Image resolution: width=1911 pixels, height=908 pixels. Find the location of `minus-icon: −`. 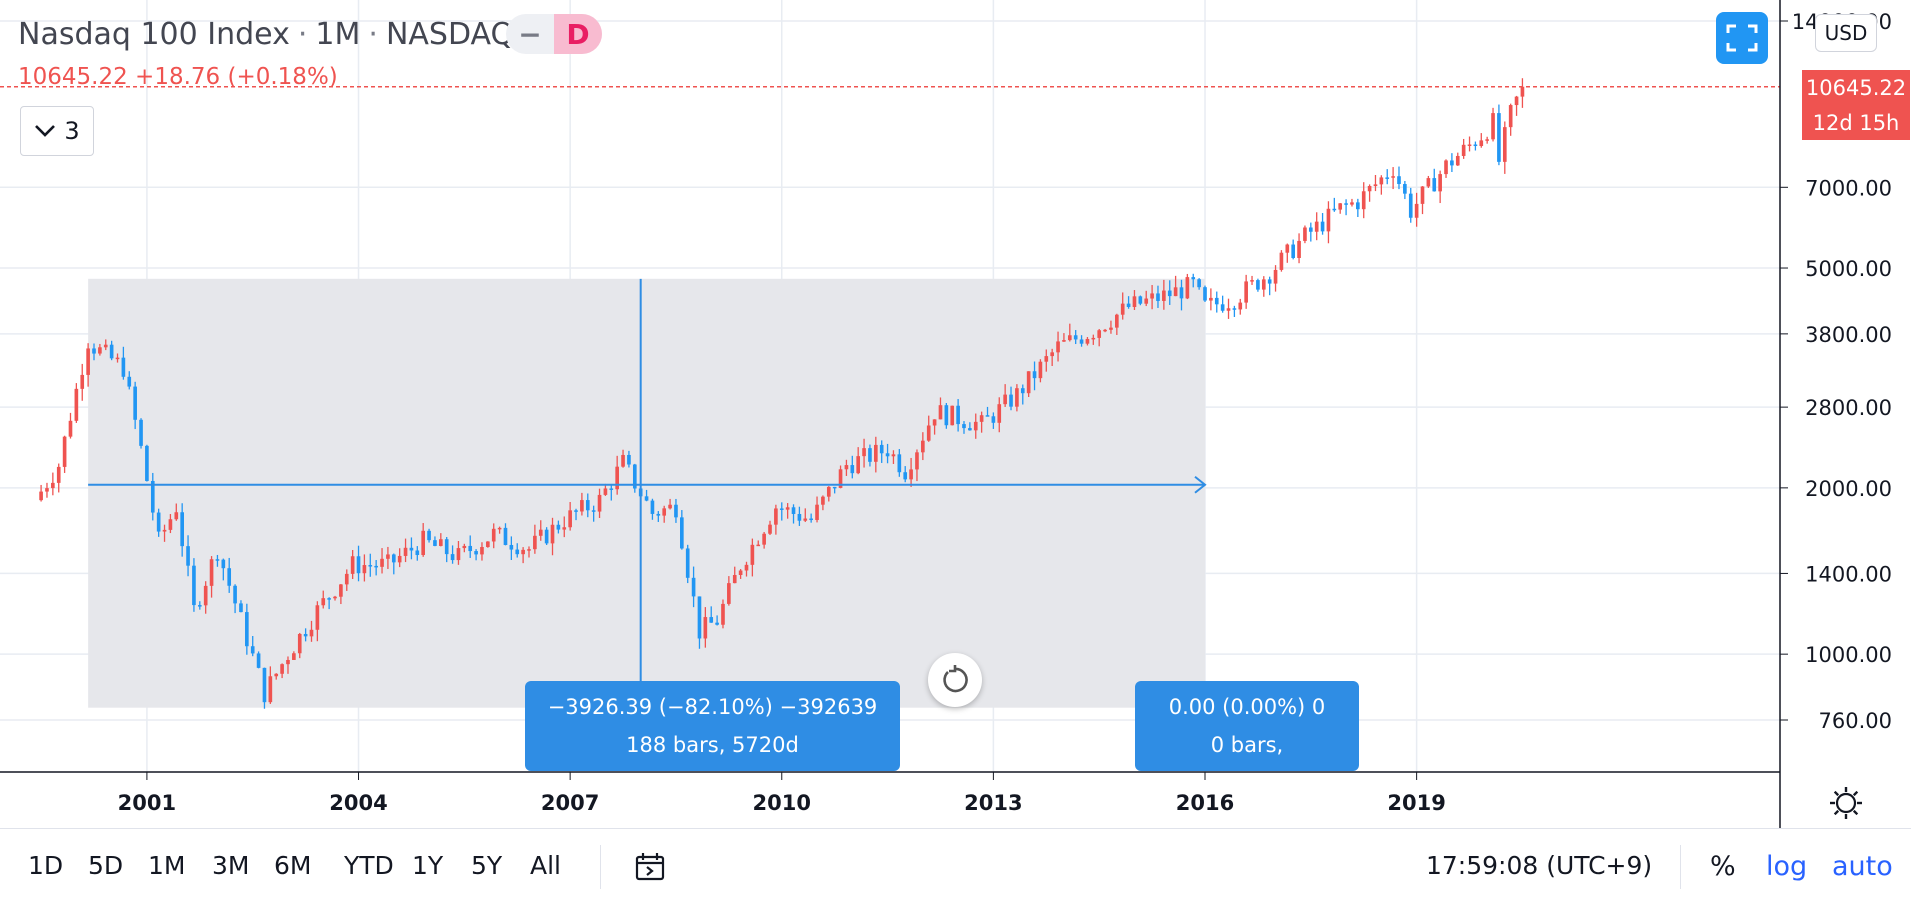

minus-icon: − is located at coordinates (530, 34).